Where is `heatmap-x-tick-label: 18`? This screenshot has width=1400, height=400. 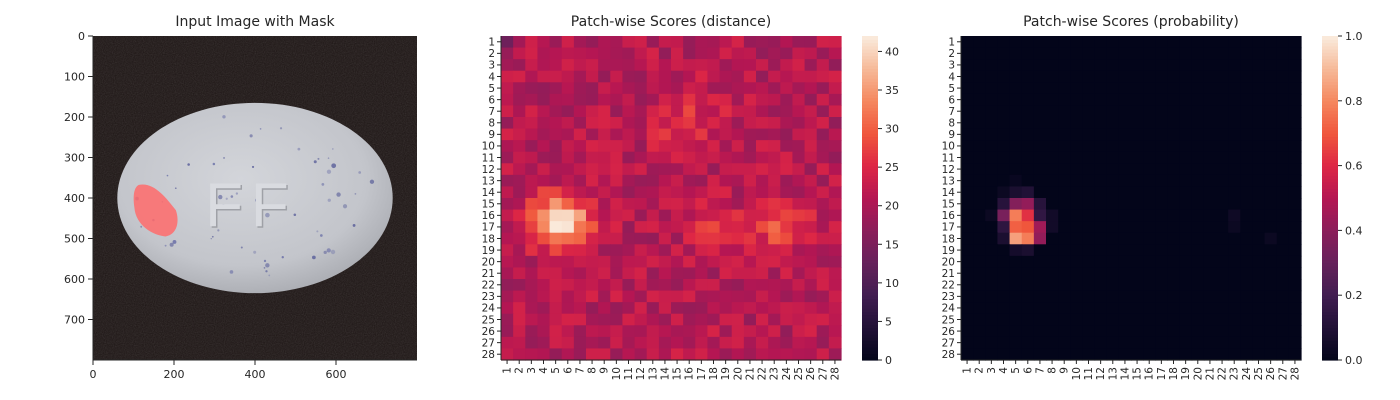 heatmap-x-tick-label: 18 is located at coordinates (1174, 373).